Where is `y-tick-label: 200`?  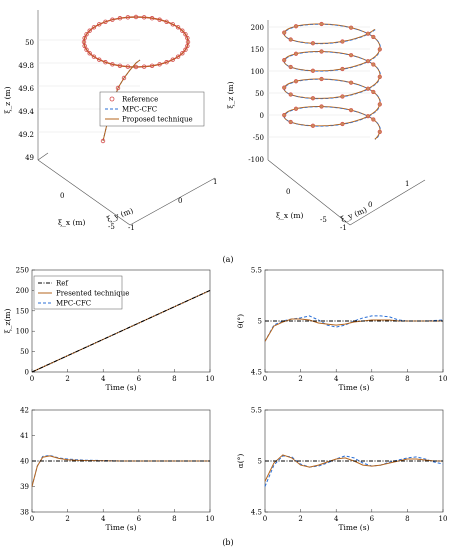 y-tick-label: 200 is located at coordinates (22, 291).